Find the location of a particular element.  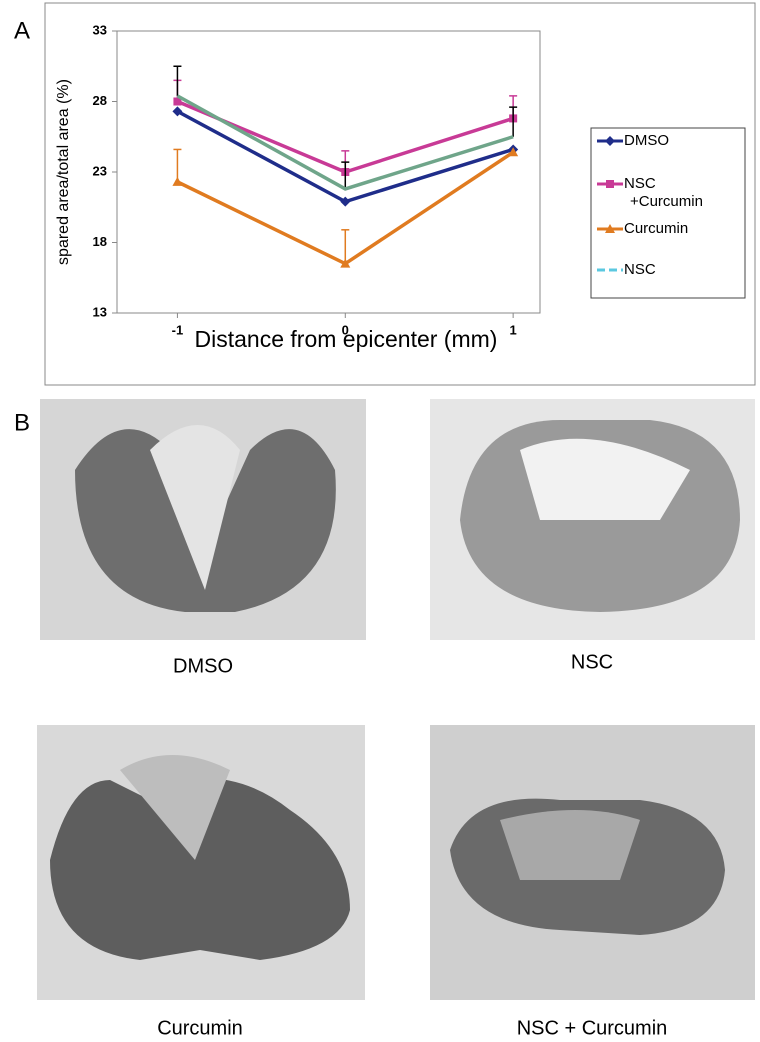

legend-frame is located at coordinates (668, 213).